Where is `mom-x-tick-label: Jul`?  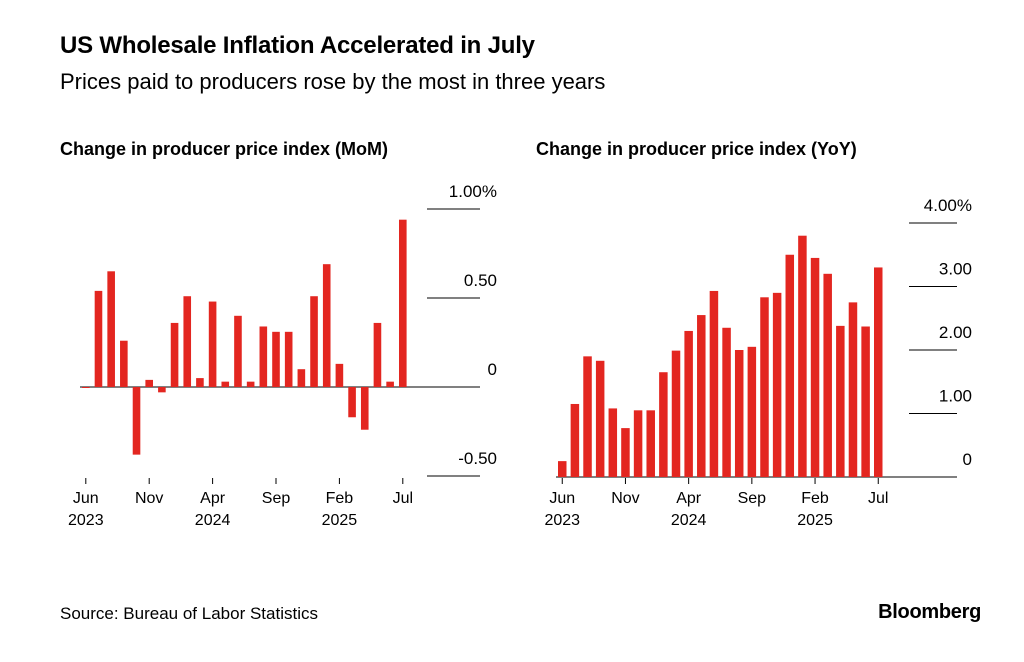 mom-x-tick-label: Jul is located at coordinates (403, 498).